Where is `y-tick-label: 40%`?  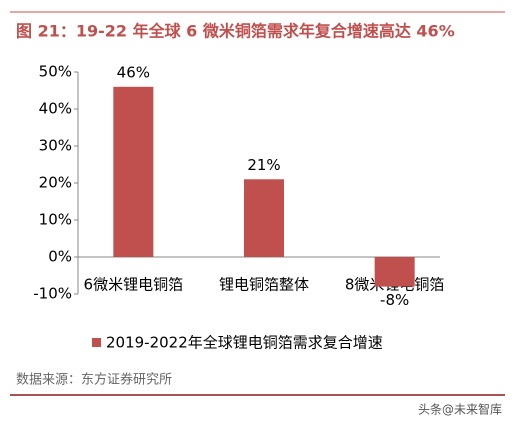
y-tick-label: 40% is located at coordinates (55, 109).